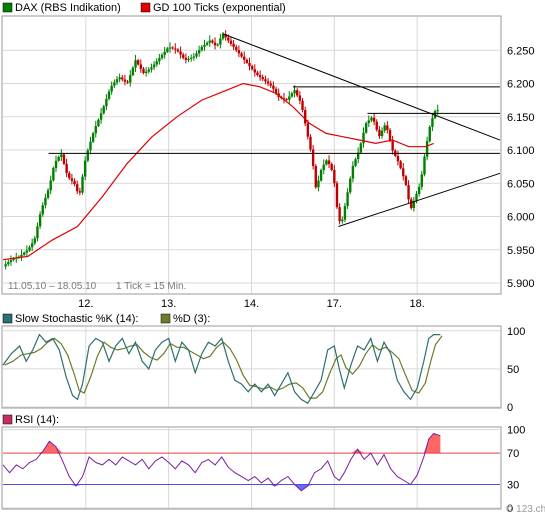  I want to click on legend-swatch-dax, so click(7, 7).